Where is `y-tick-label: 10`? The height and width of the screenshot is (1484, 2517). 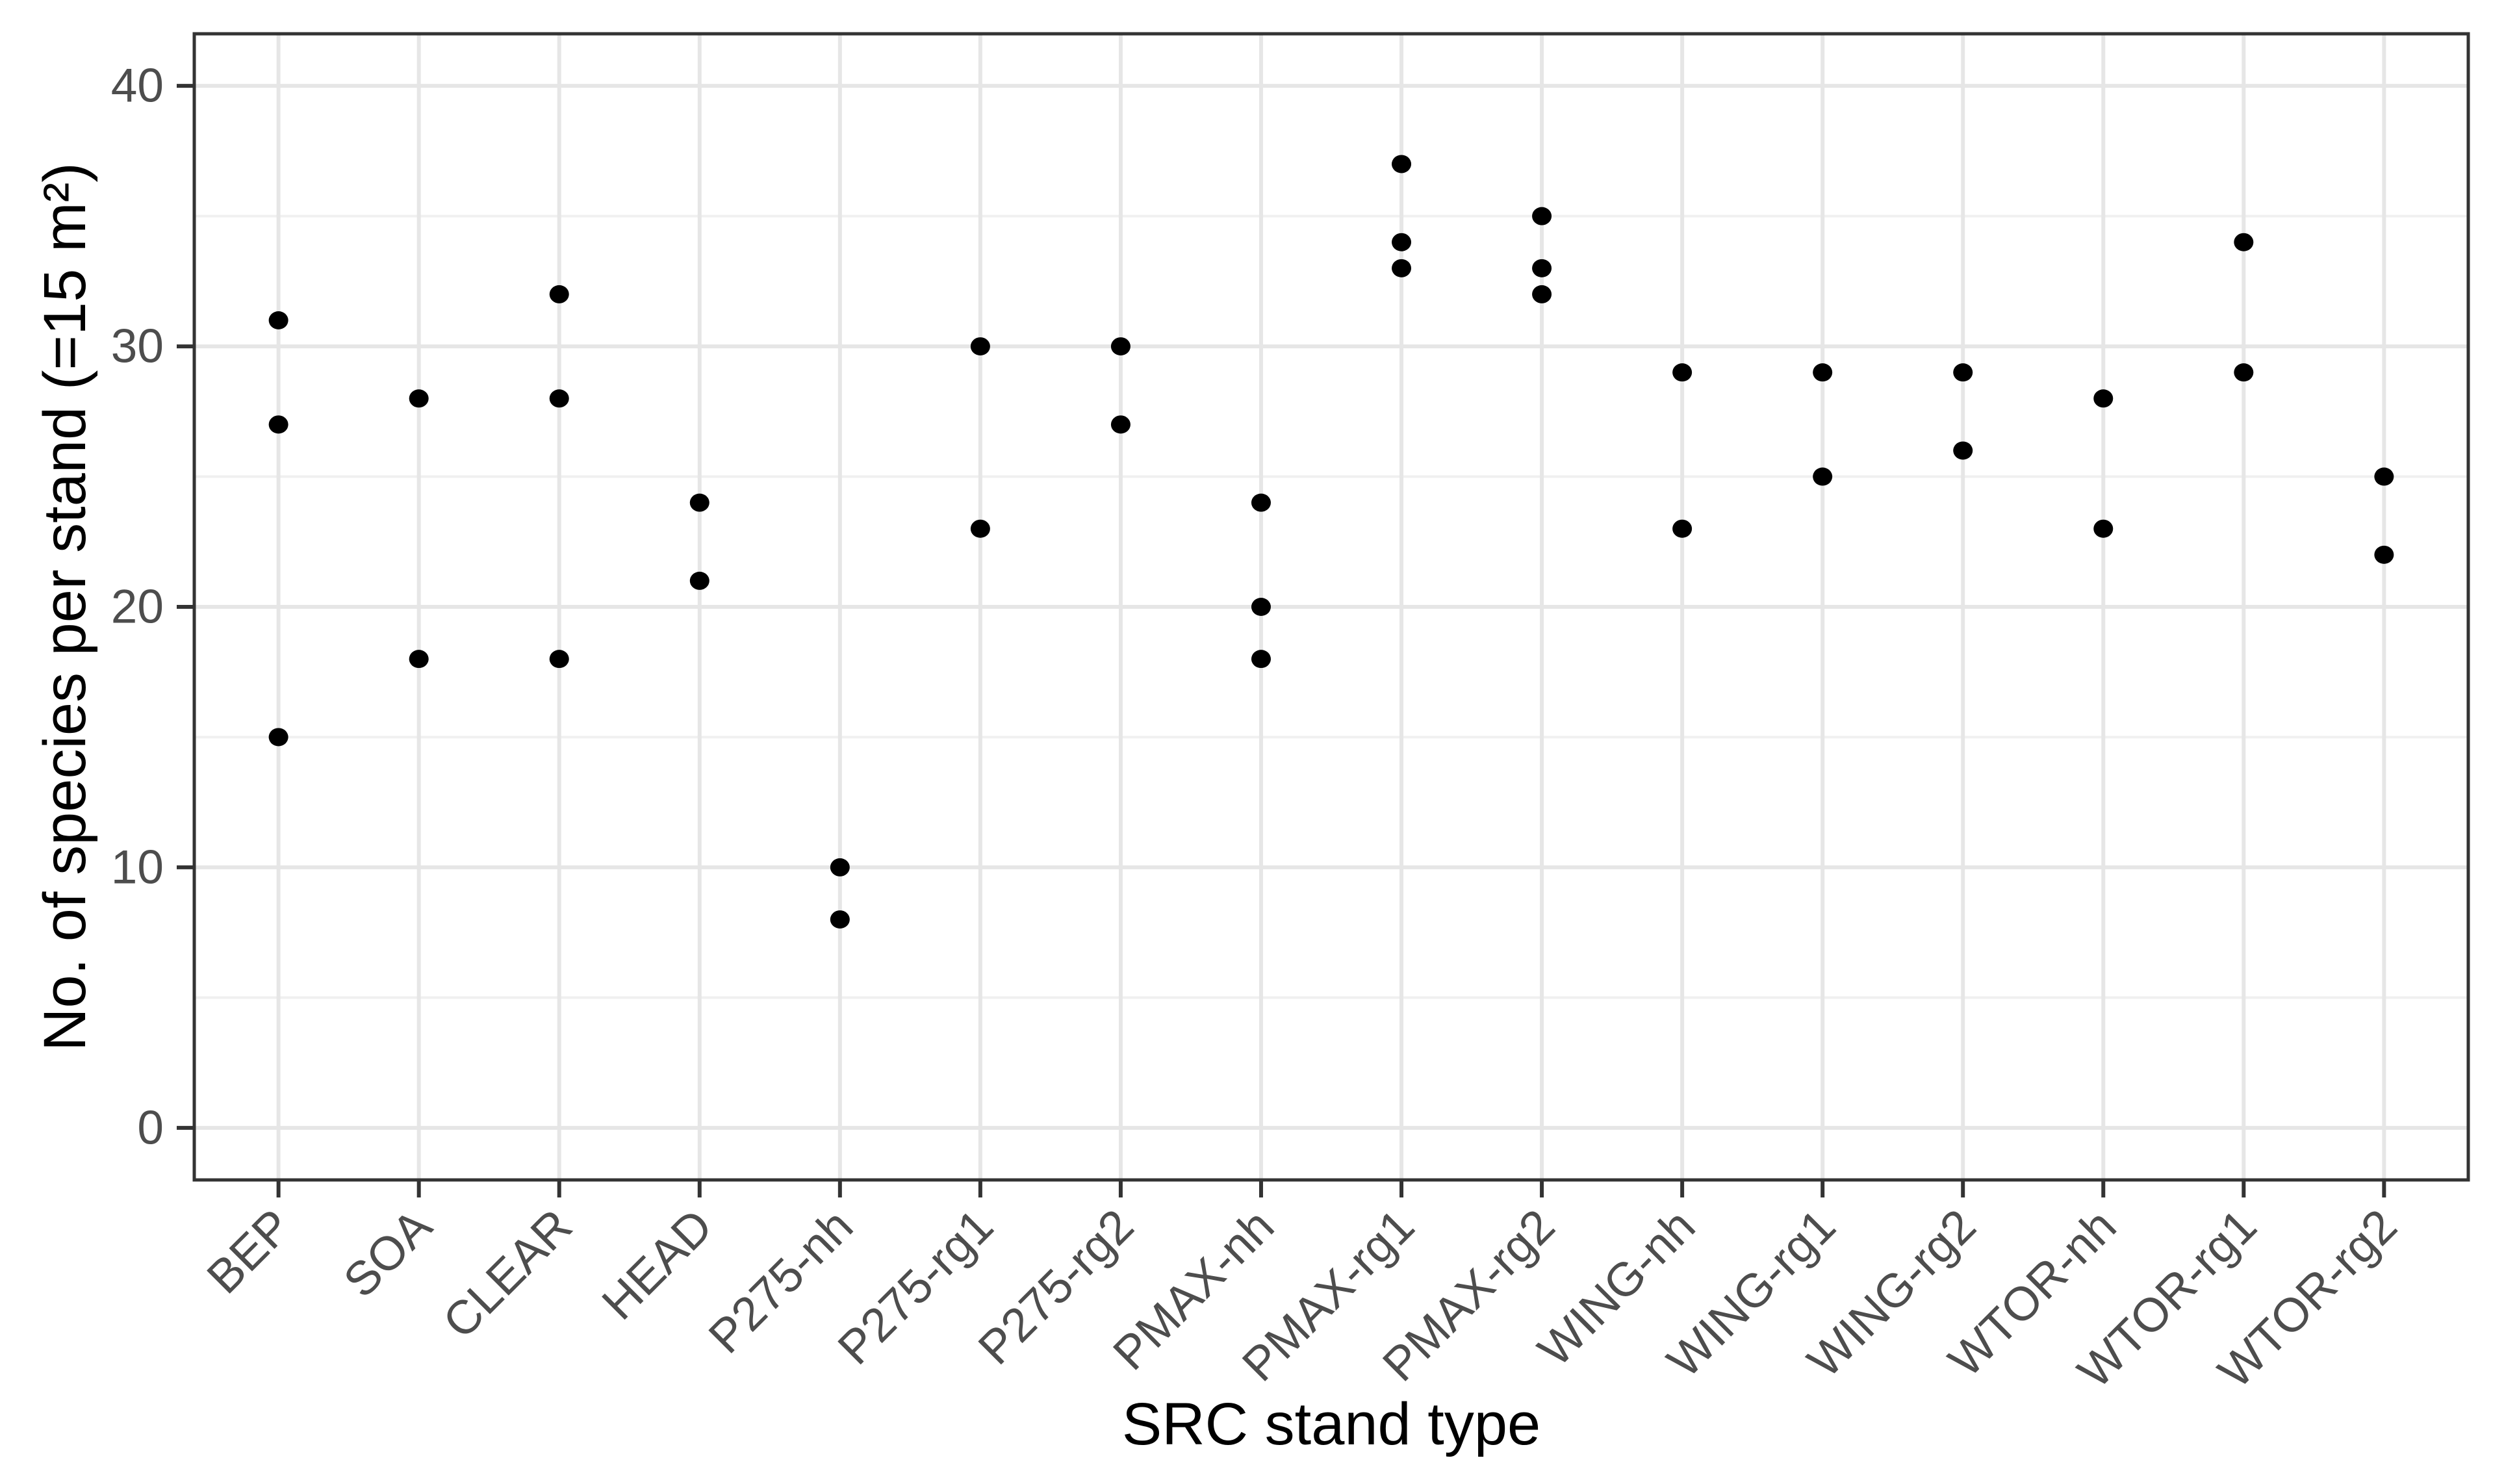 y-tick-label: 10 is located at coordinates (137, 867).